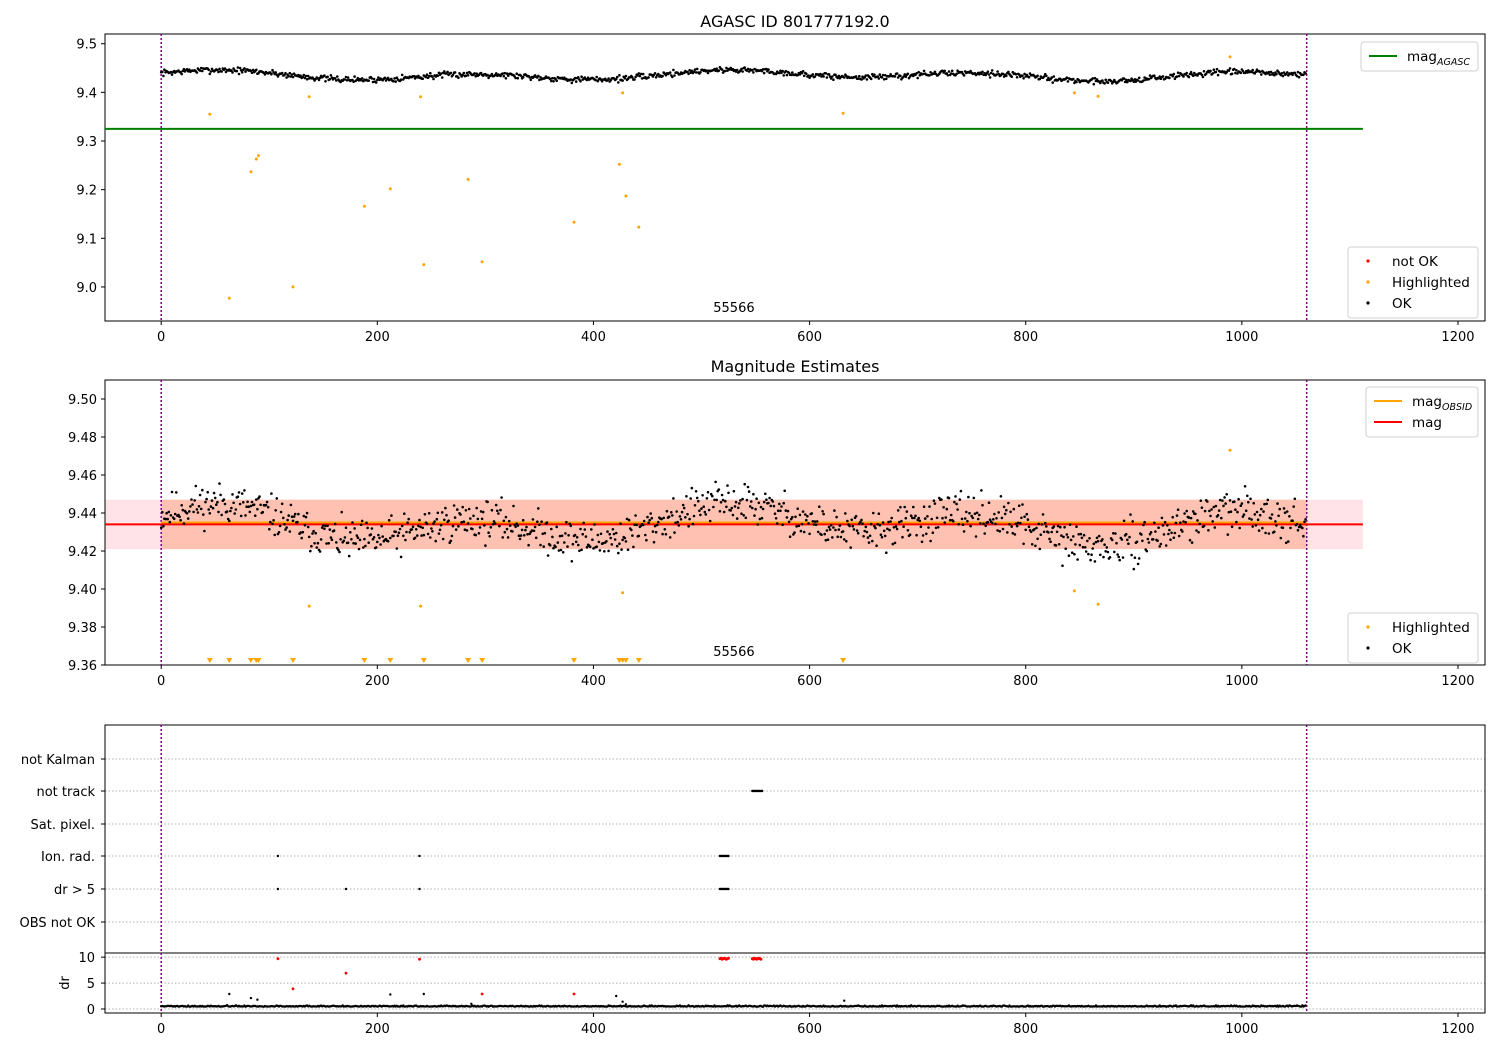  I want to click on flag-category-label: Ion. rad., so click(68, 857).